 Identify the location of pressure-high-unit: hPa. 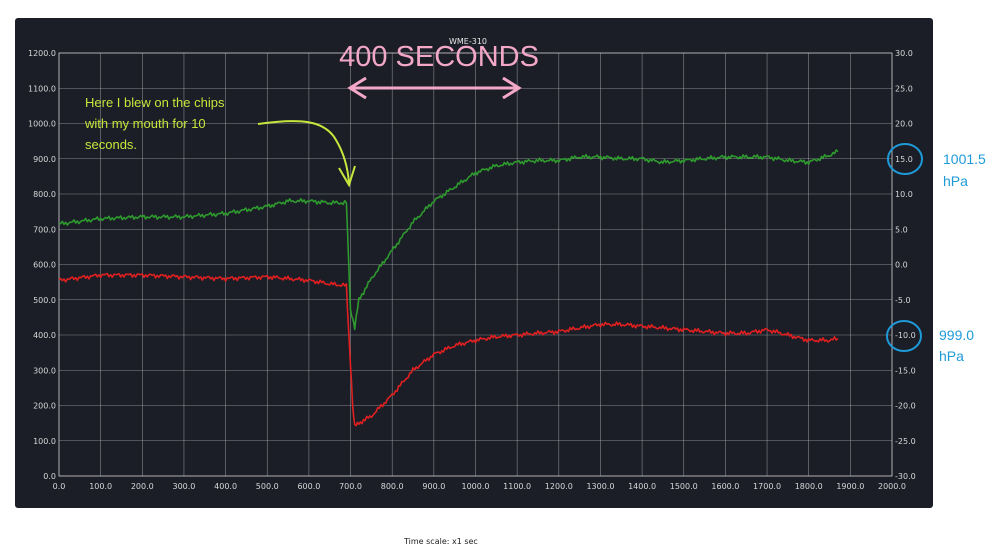
(955, 181).